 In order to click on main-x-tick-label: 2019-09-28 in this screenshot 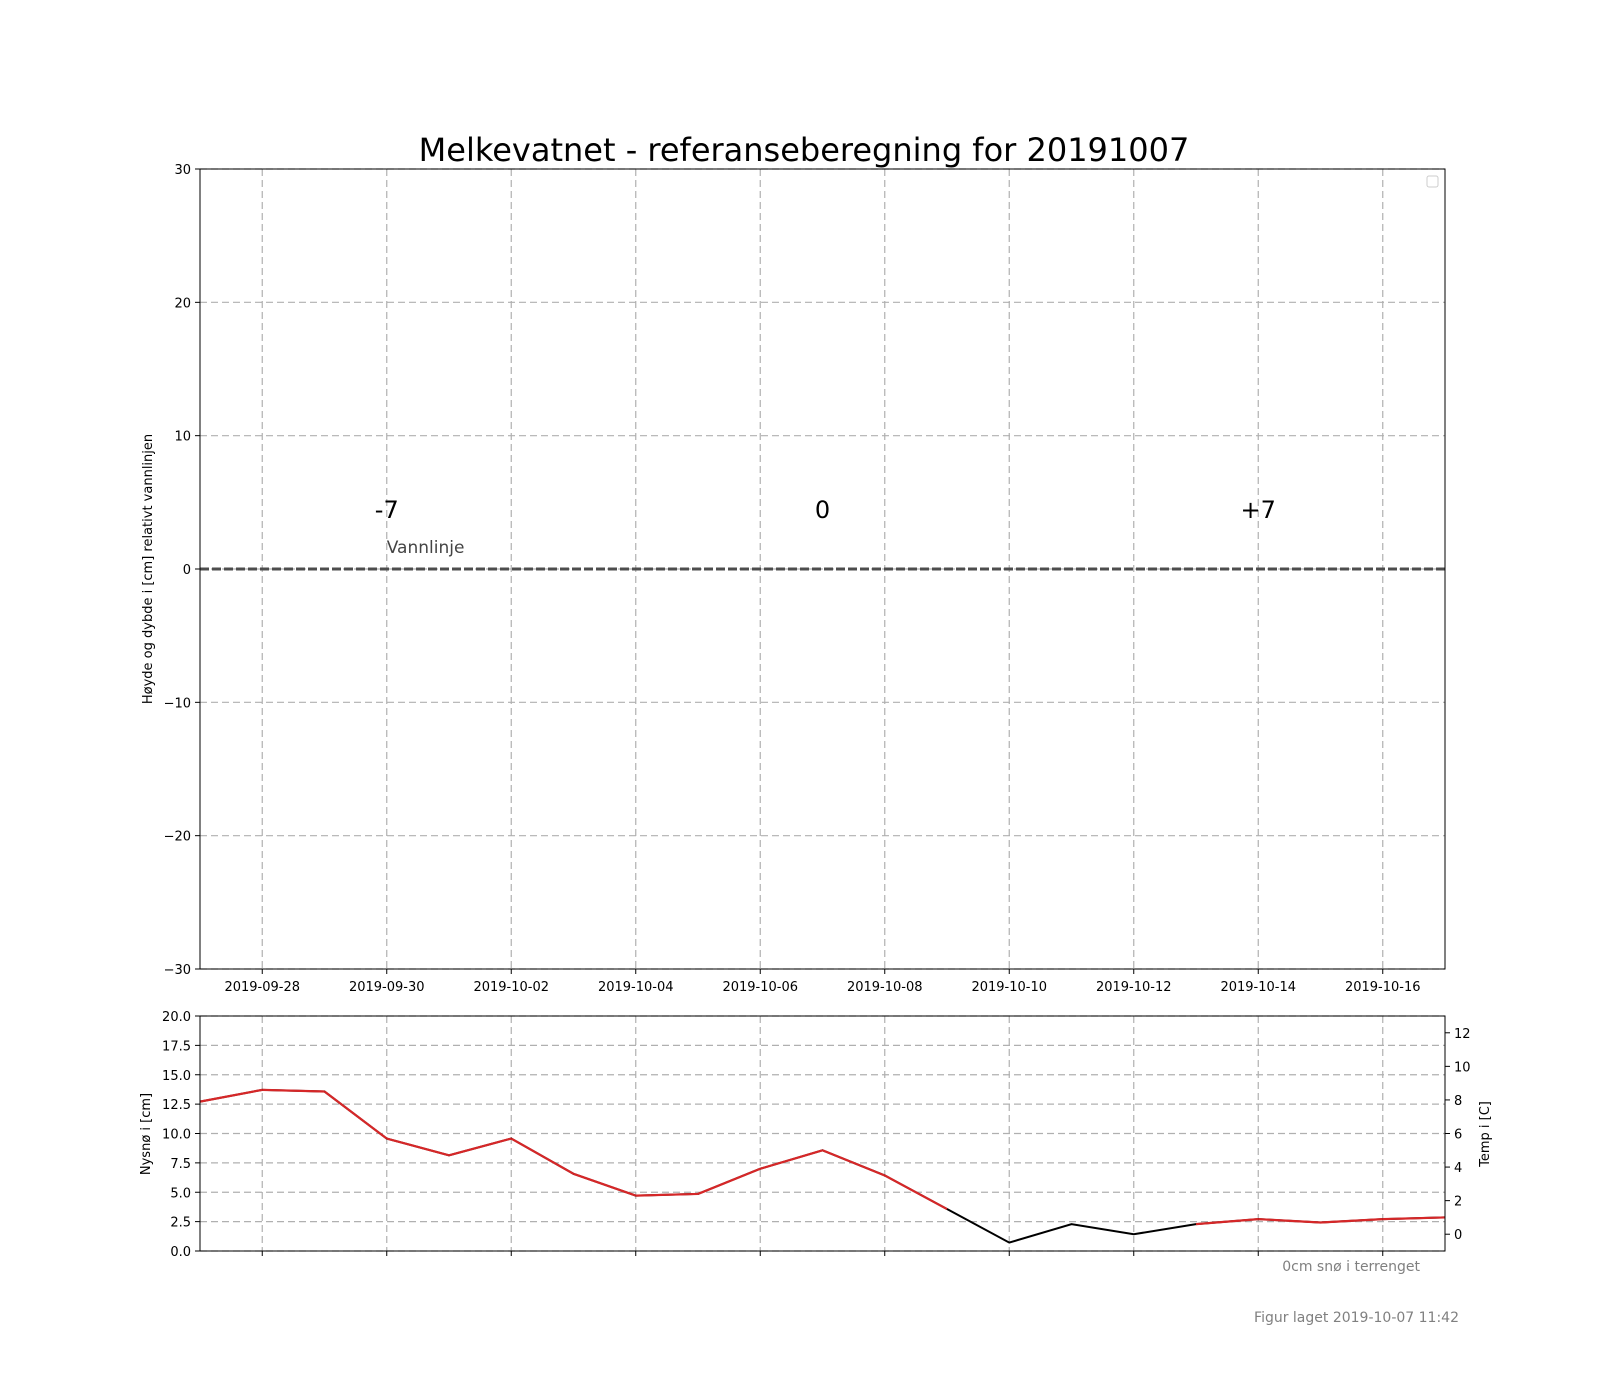, I will do `click(262, 987)`.